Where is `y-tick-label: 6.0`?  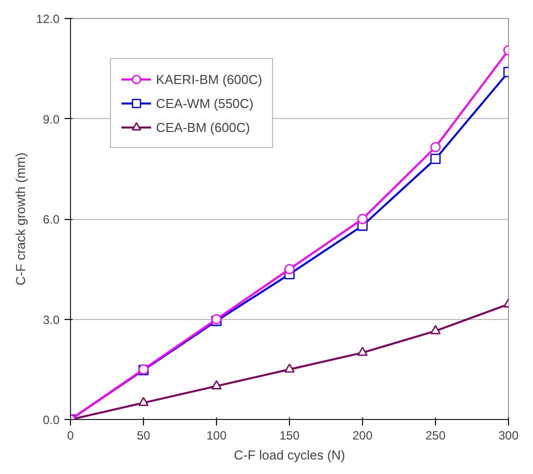
y-tick-label: 6.0 is located at coordinates (51, 219).